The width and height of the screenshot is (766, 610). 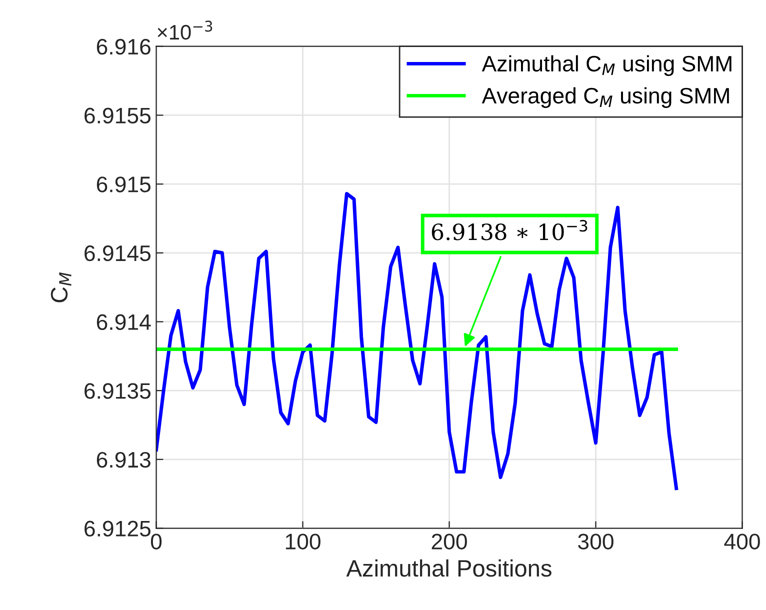 What do you see at coordinates (596, 542) in the screenshot?
I see `x-tick-label: 300` at bounding box center [596, 542].